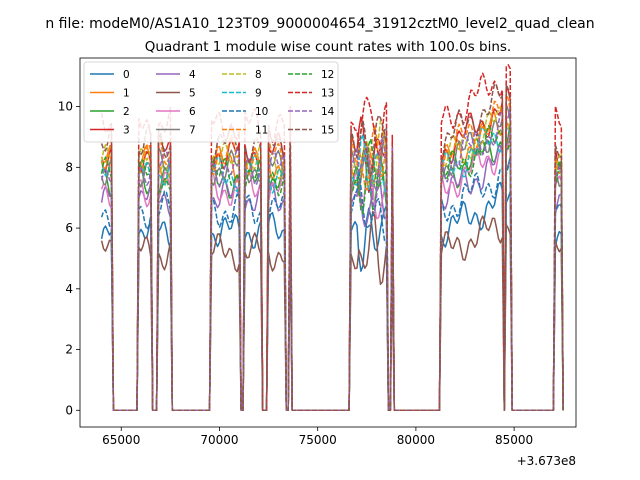  Describe the element at coordinates (69, 167) in the screenshot. I see `y-tick-label: 8` at that location.